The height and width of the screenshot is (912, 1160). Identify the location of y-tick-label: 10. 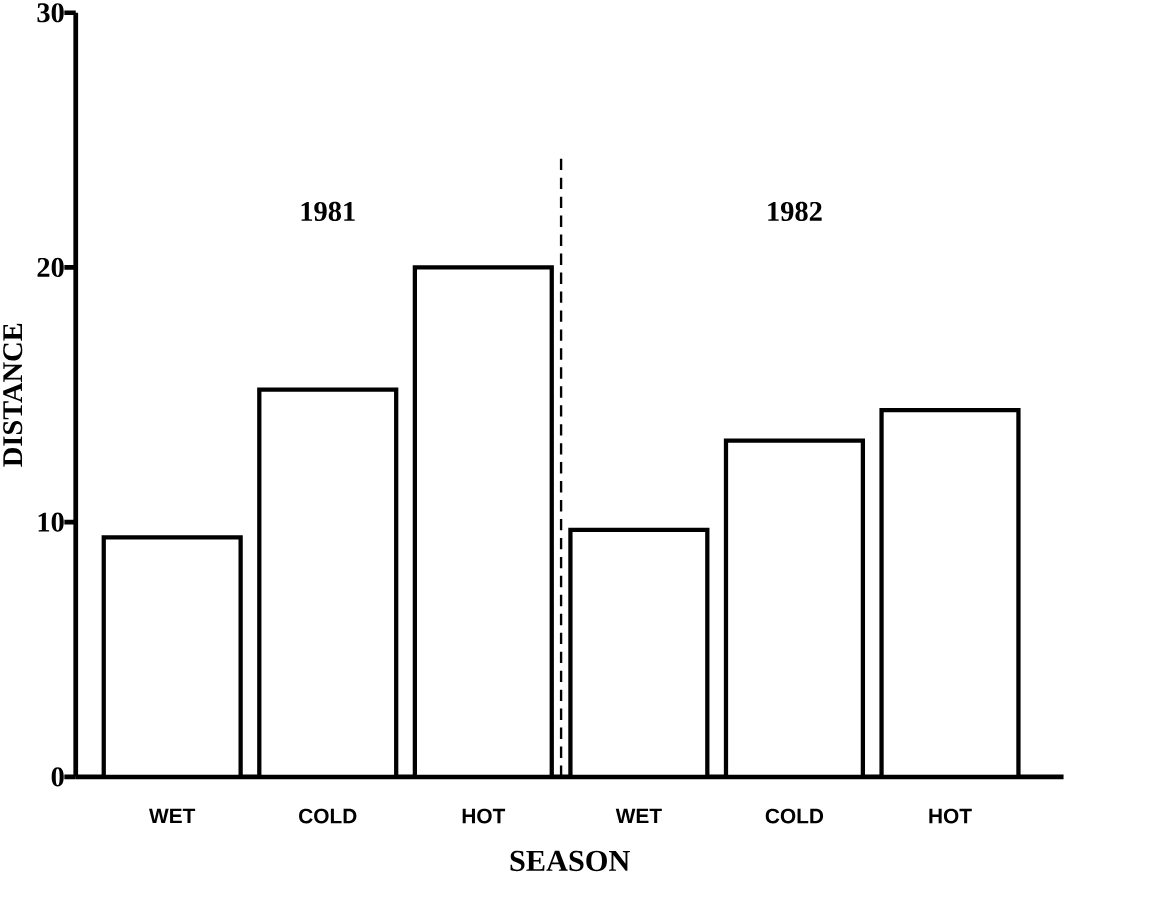
(51, 522).